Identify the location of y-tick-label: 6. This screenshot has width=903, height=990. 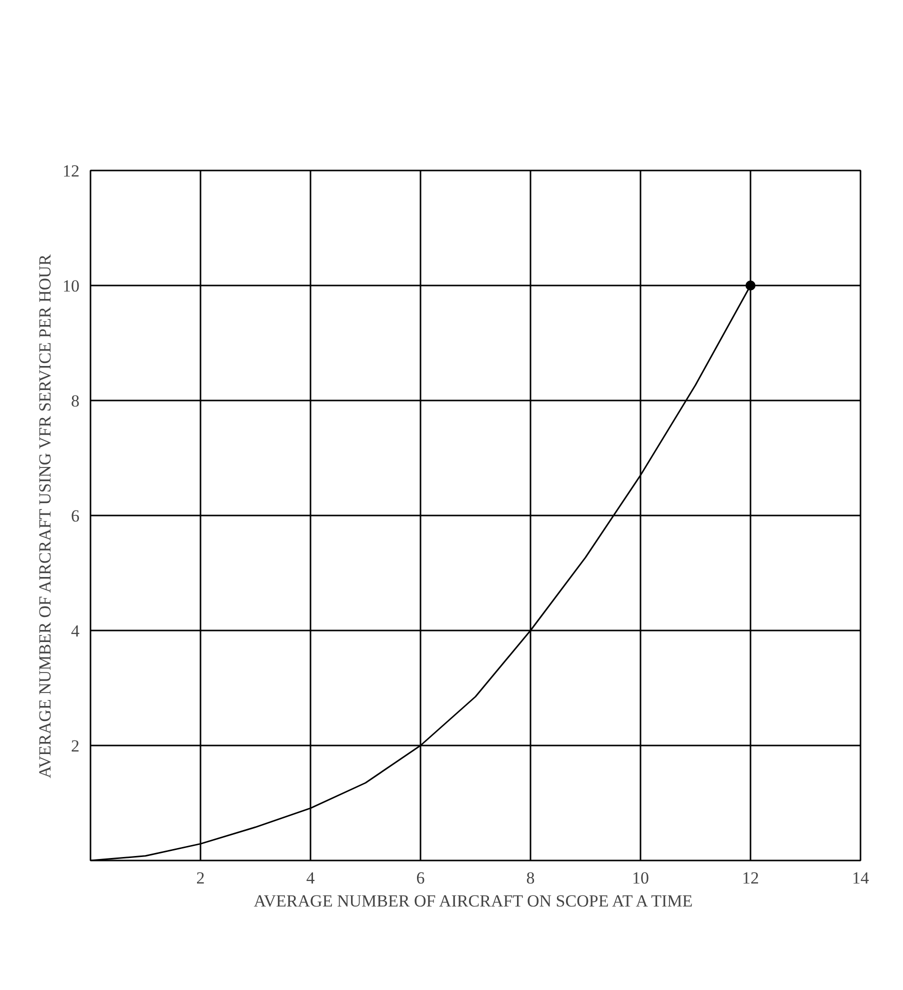
(75, 516).